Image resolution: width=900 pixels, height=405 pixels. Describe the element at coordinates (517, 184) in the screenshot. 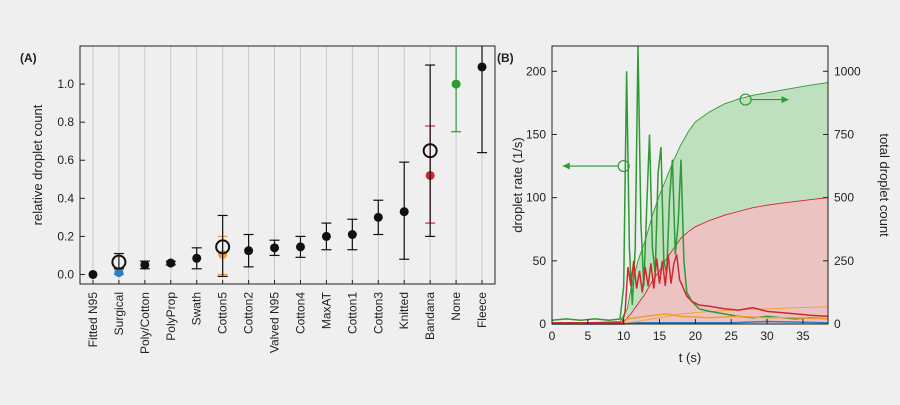

I see `panel-b-y-axis-label: droplet rate (1/s)` at that location.